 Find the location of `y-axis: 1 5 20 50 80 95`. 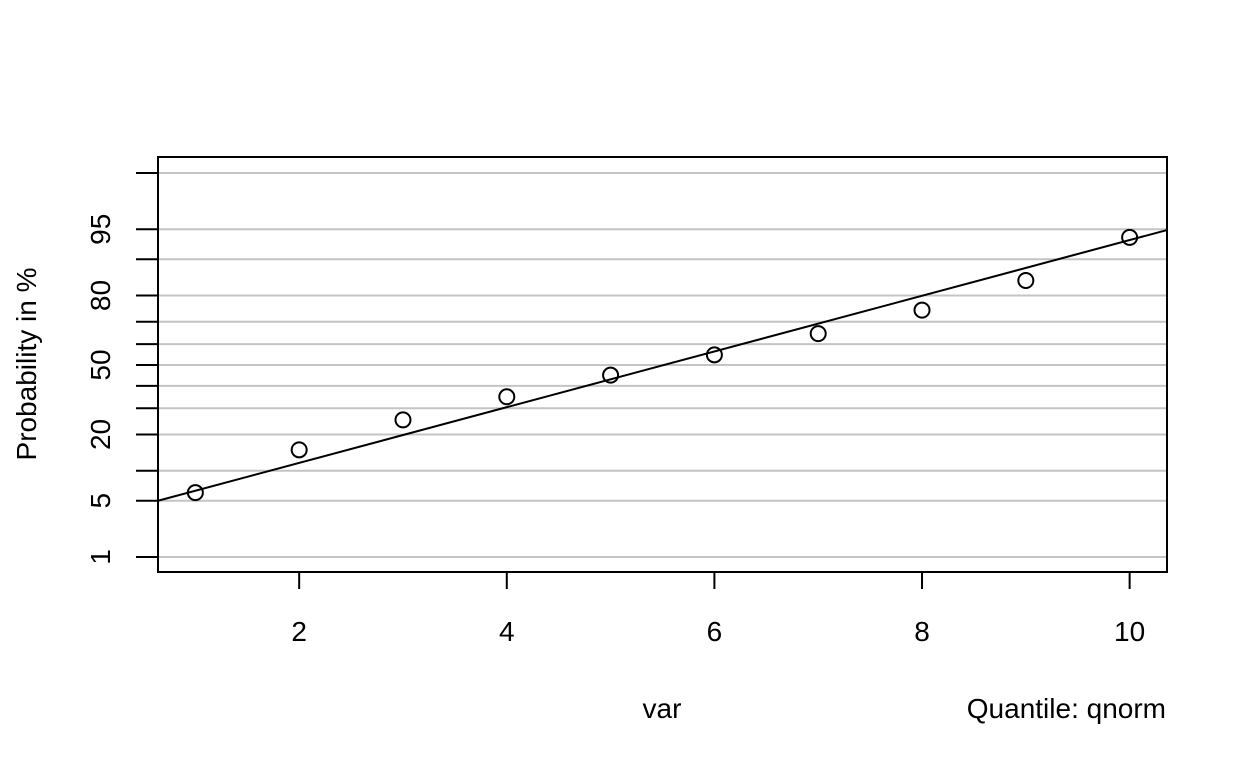

y-axis: 1 5 20 50 80 95 is located at coordinates (121, 368).